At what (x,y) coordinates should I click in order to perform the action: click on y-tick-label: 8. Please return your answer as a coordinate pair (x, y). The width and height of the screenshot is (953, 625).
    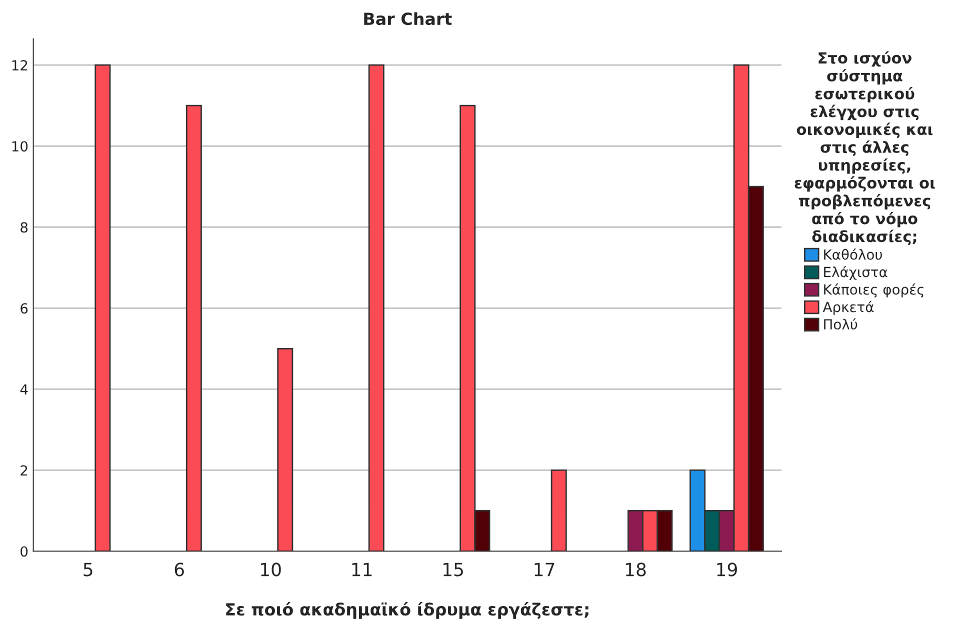
    Looking at the image, I should click on (24, 227).